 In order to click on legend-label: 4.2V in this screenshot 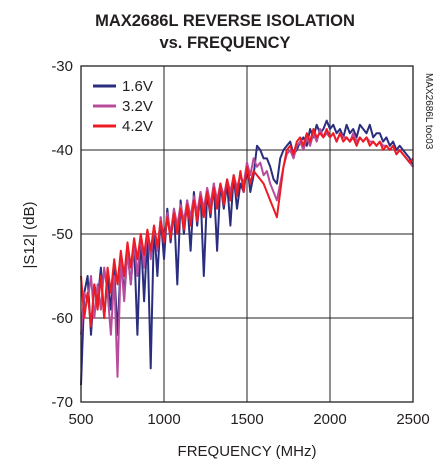, I will do `click(137, 126)`.